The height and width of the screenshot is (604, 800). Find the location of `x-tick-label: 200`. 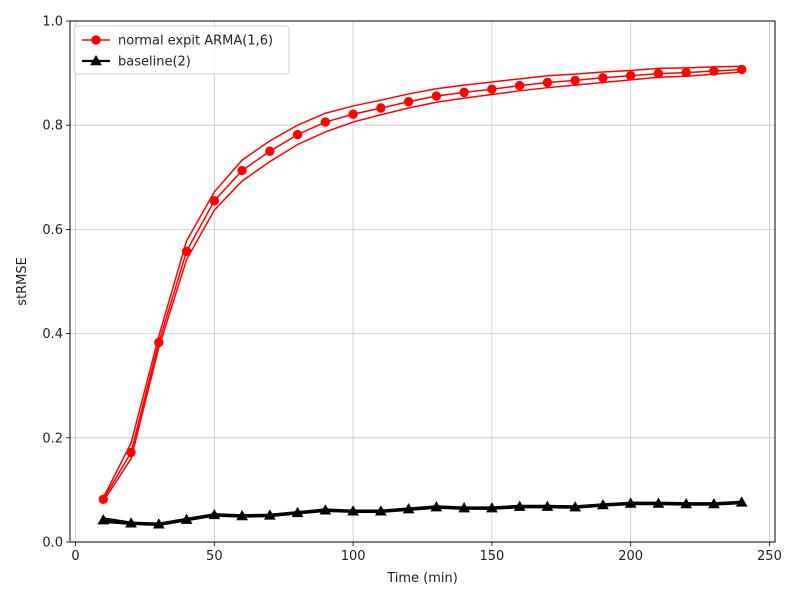

x-tick-label: 200 is located at coordinates (630, 556).